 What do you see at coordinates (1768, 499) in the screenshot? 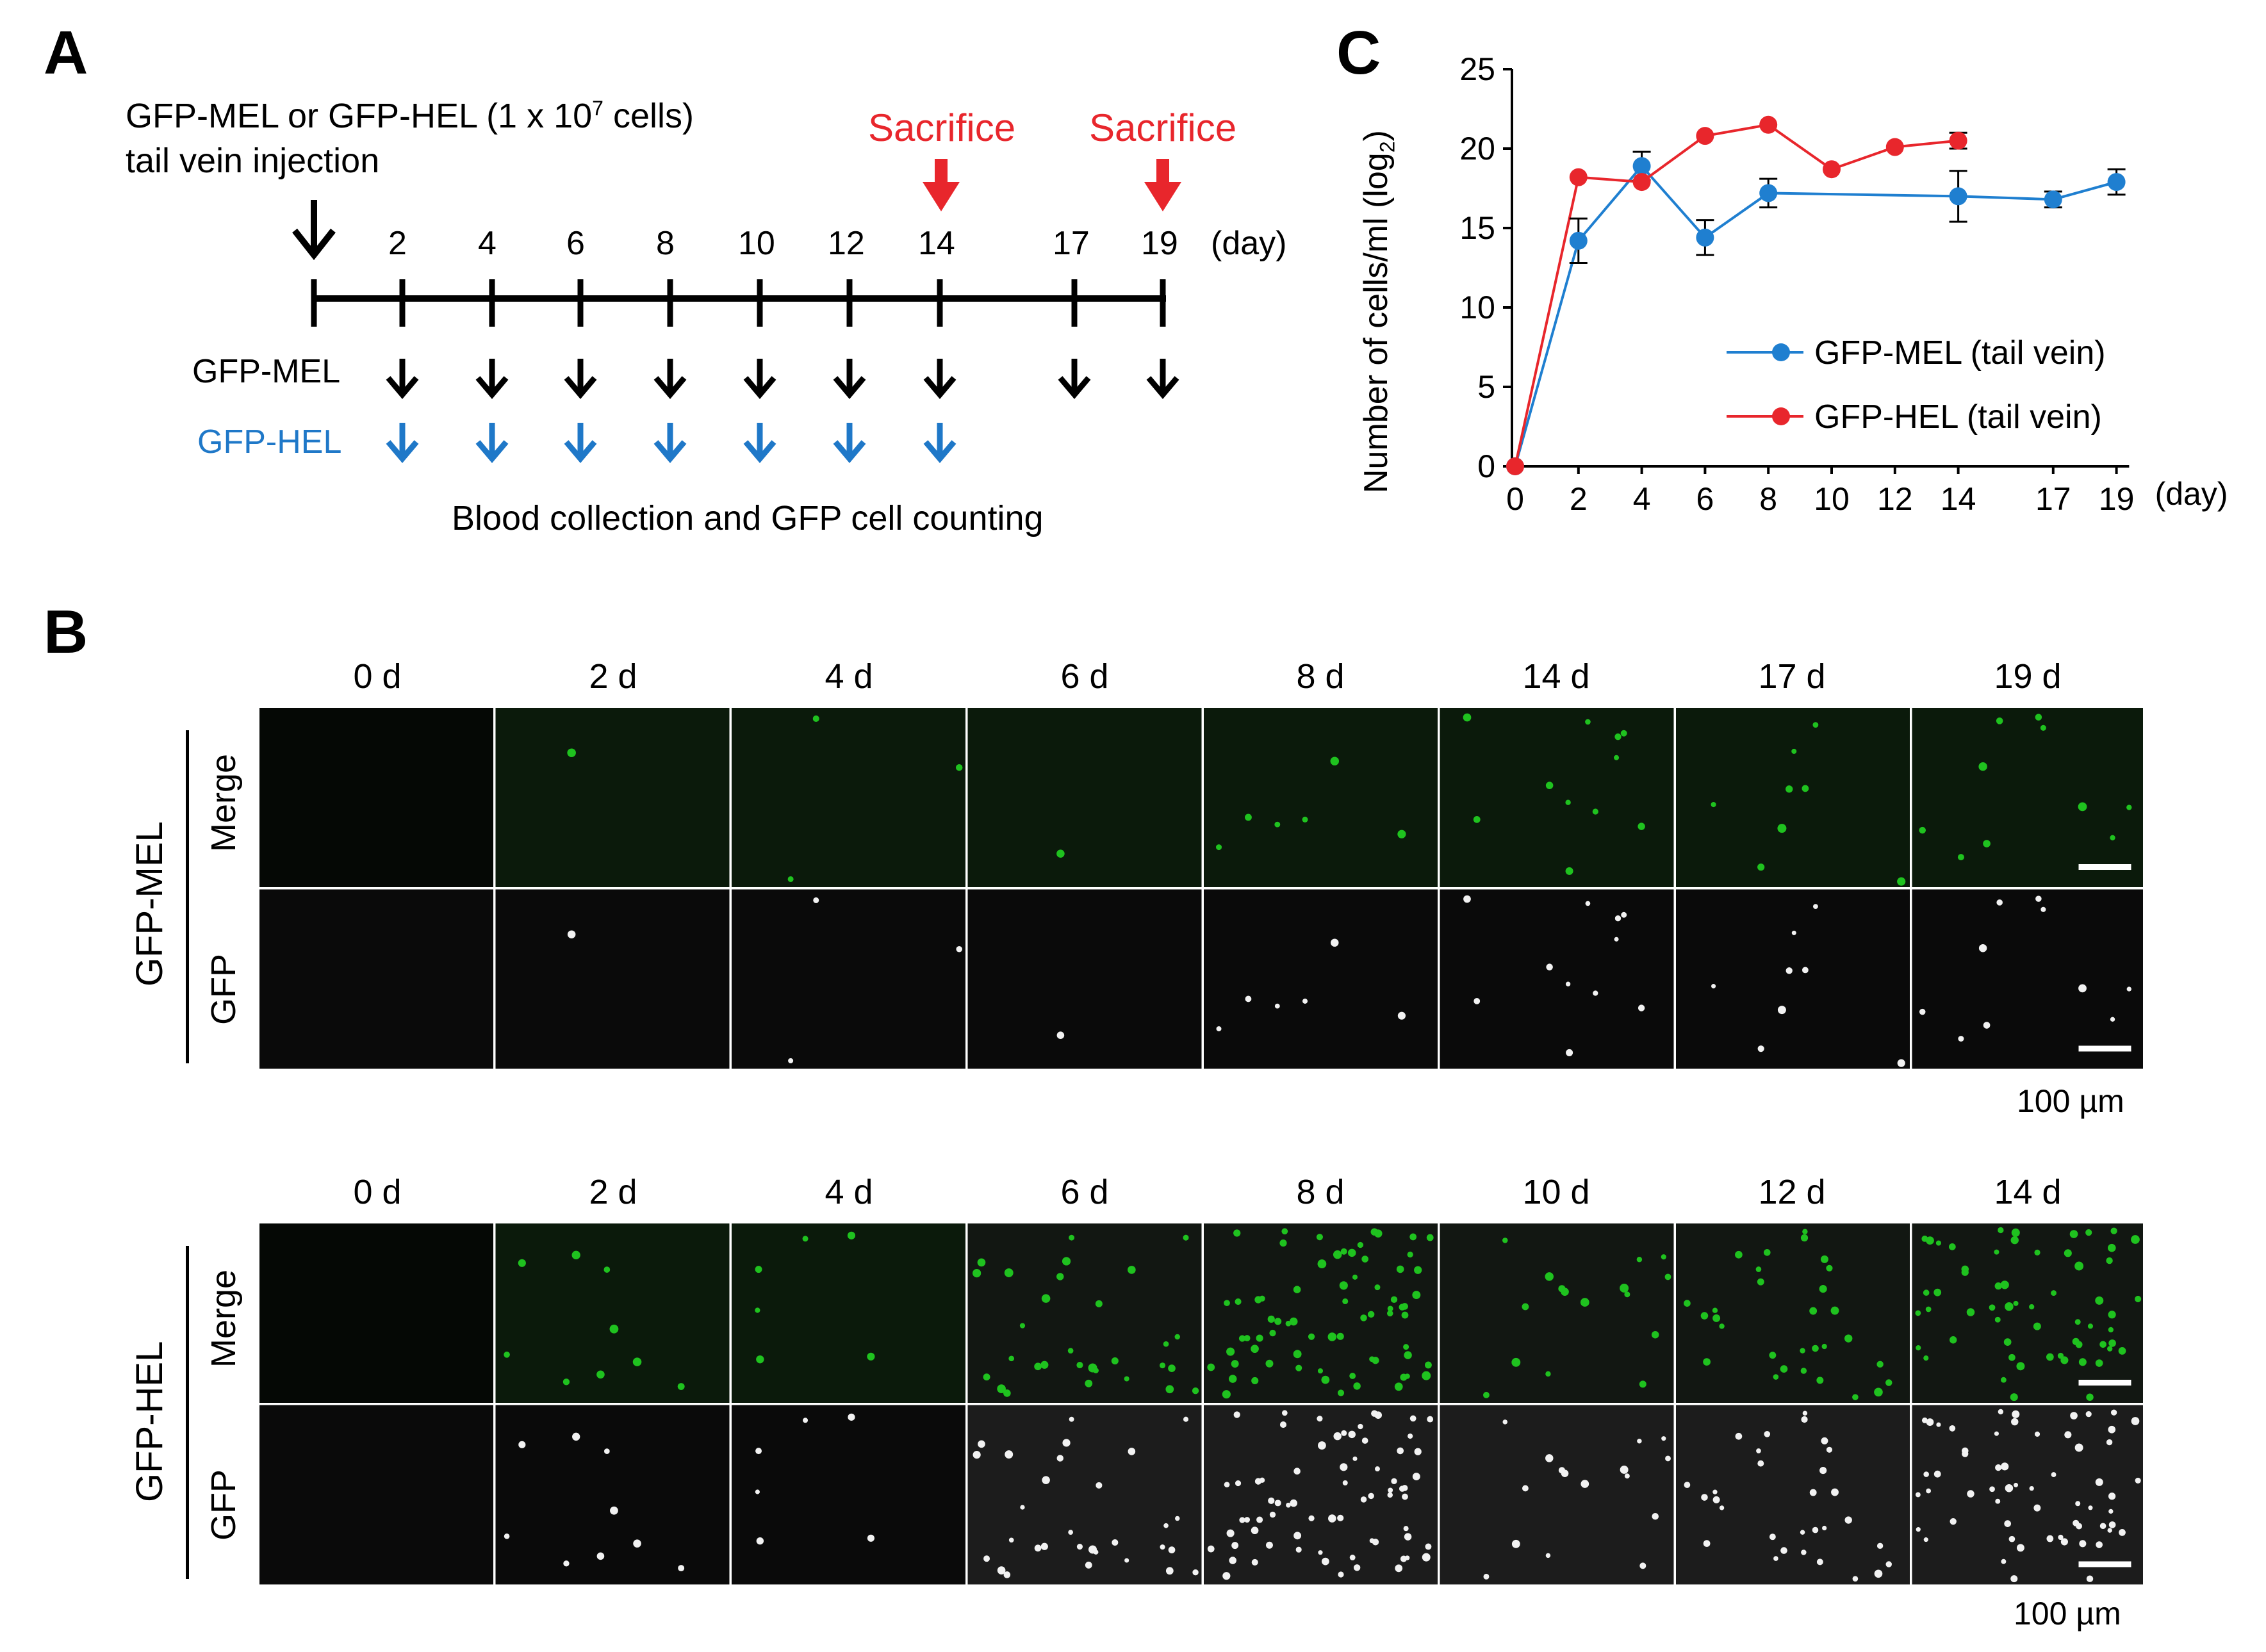
I see `x-tick-label: 8` at bounding box center [1768, 499].